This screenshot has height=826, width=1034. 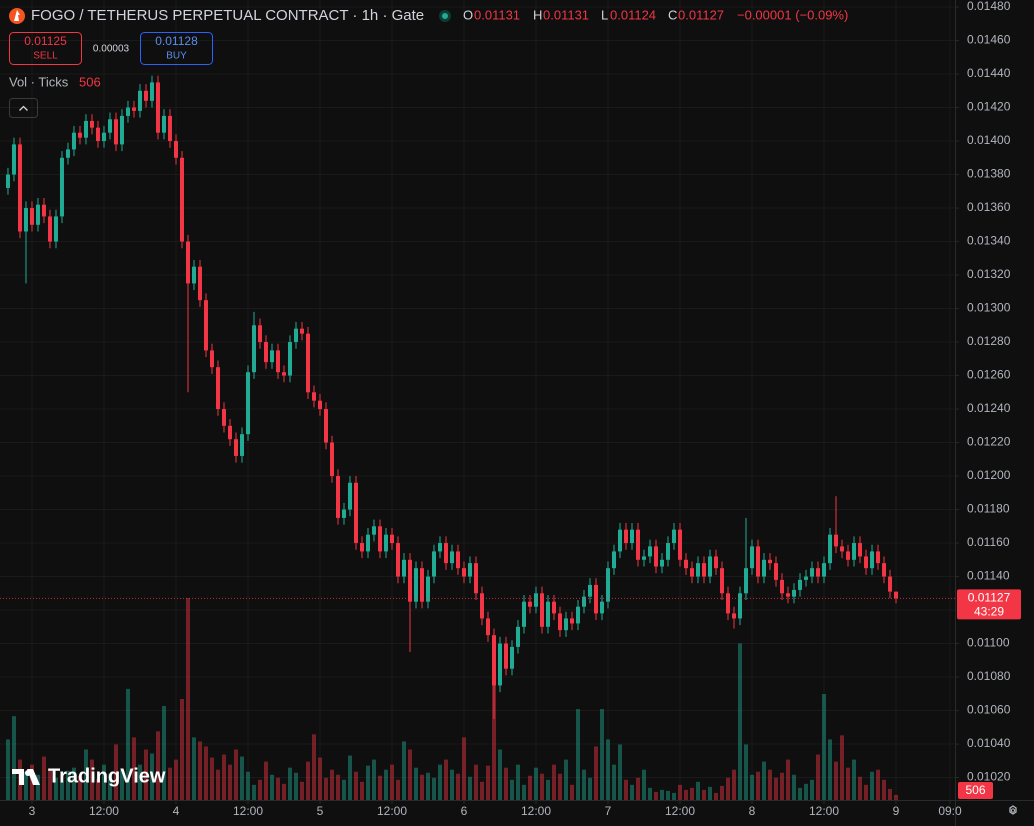 I want to click on y-tick-label: 0.01100, so click(x=988, y=643).